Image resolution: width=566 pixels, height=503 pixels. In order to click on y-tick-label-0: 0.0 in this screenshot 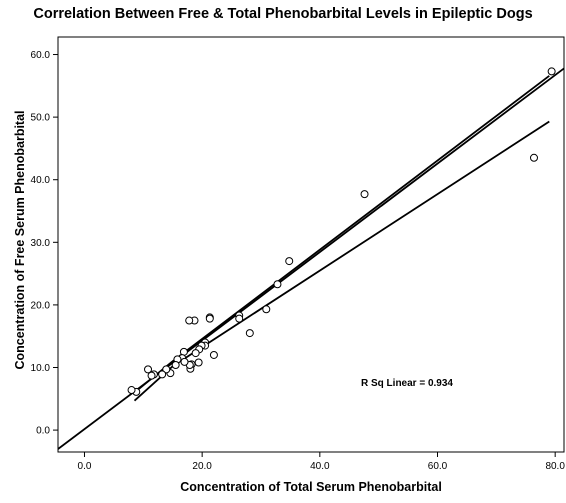, I will do `click(43, 431)`.